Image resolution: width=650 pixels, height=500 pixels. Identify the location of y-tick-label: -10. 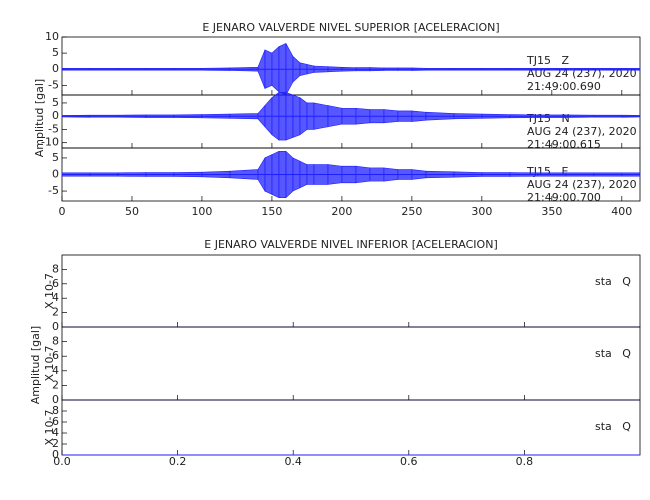
(50, 142).